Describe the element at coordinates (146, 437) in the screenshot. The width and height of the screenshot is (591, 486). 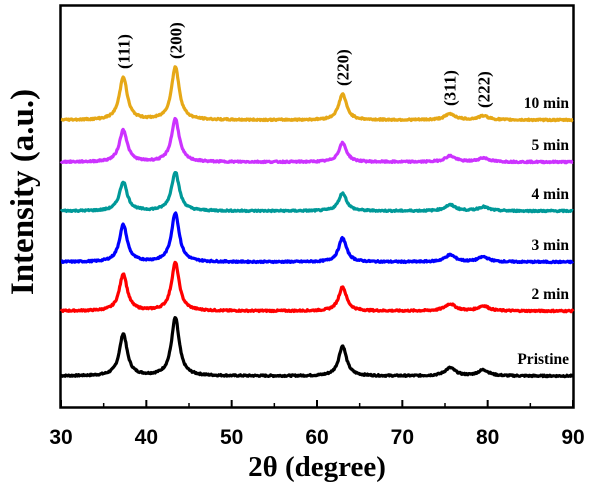
I see `x-tick-label: 40` at that location.